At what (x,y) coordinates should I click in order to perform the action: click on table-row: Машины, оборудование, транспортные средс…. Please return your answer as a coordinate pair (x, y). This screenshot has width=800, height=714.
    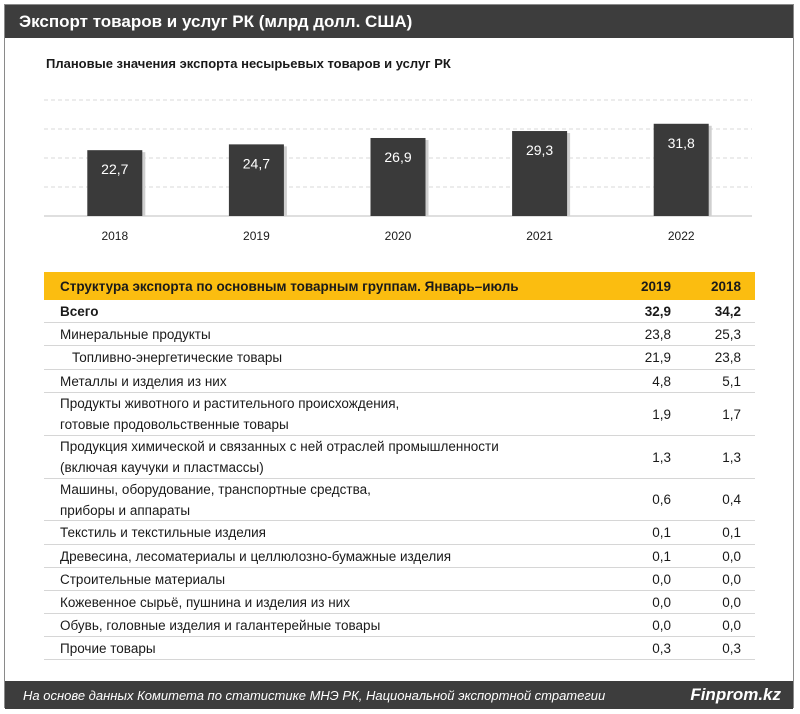
    Looking at the image, I should click on (399, 500).